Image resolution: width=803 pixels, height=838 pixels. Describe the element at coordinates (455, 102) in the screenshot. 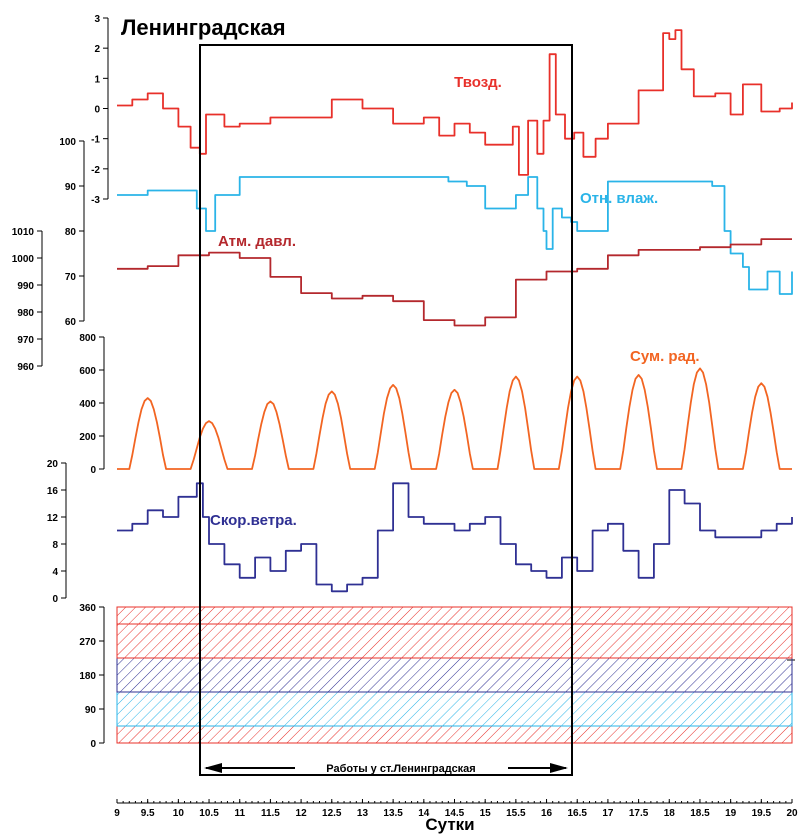

I see `series-line-air_temp` at that location.